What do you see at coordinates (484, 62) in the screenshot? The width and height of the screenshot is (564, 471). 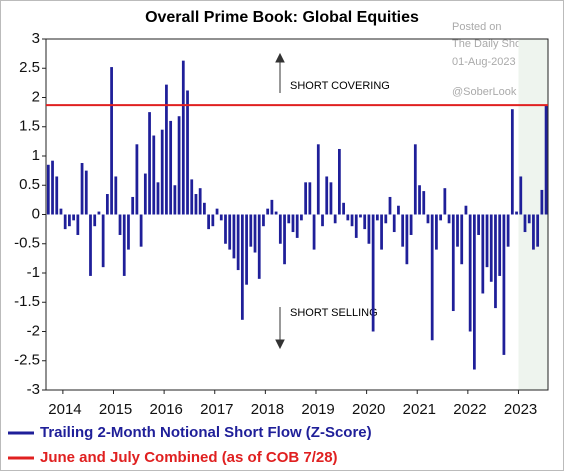 I see `watermark: 01-Aug-2023` at bounding box center [484, 62].